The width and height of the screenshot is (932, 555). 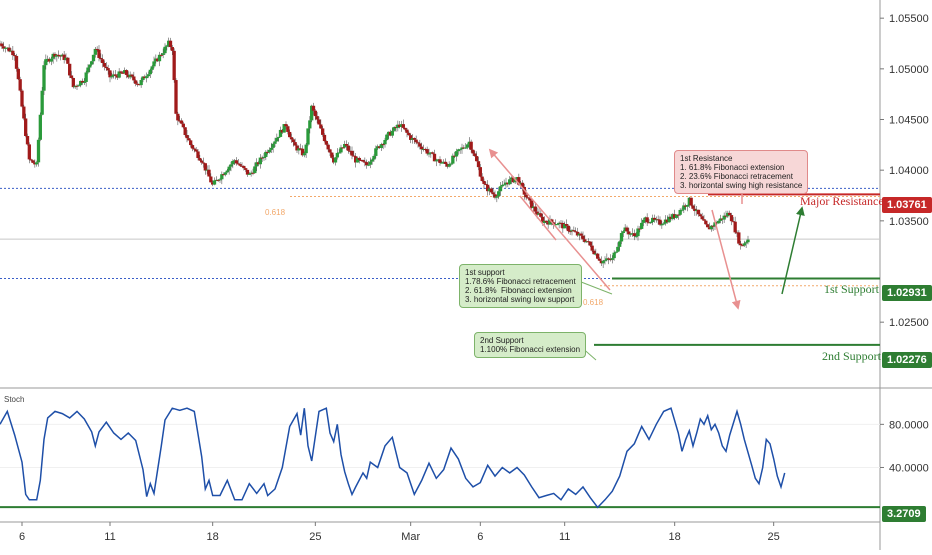 I want to click on price-tick-label: 1.04500, so click(x=909, y=121).